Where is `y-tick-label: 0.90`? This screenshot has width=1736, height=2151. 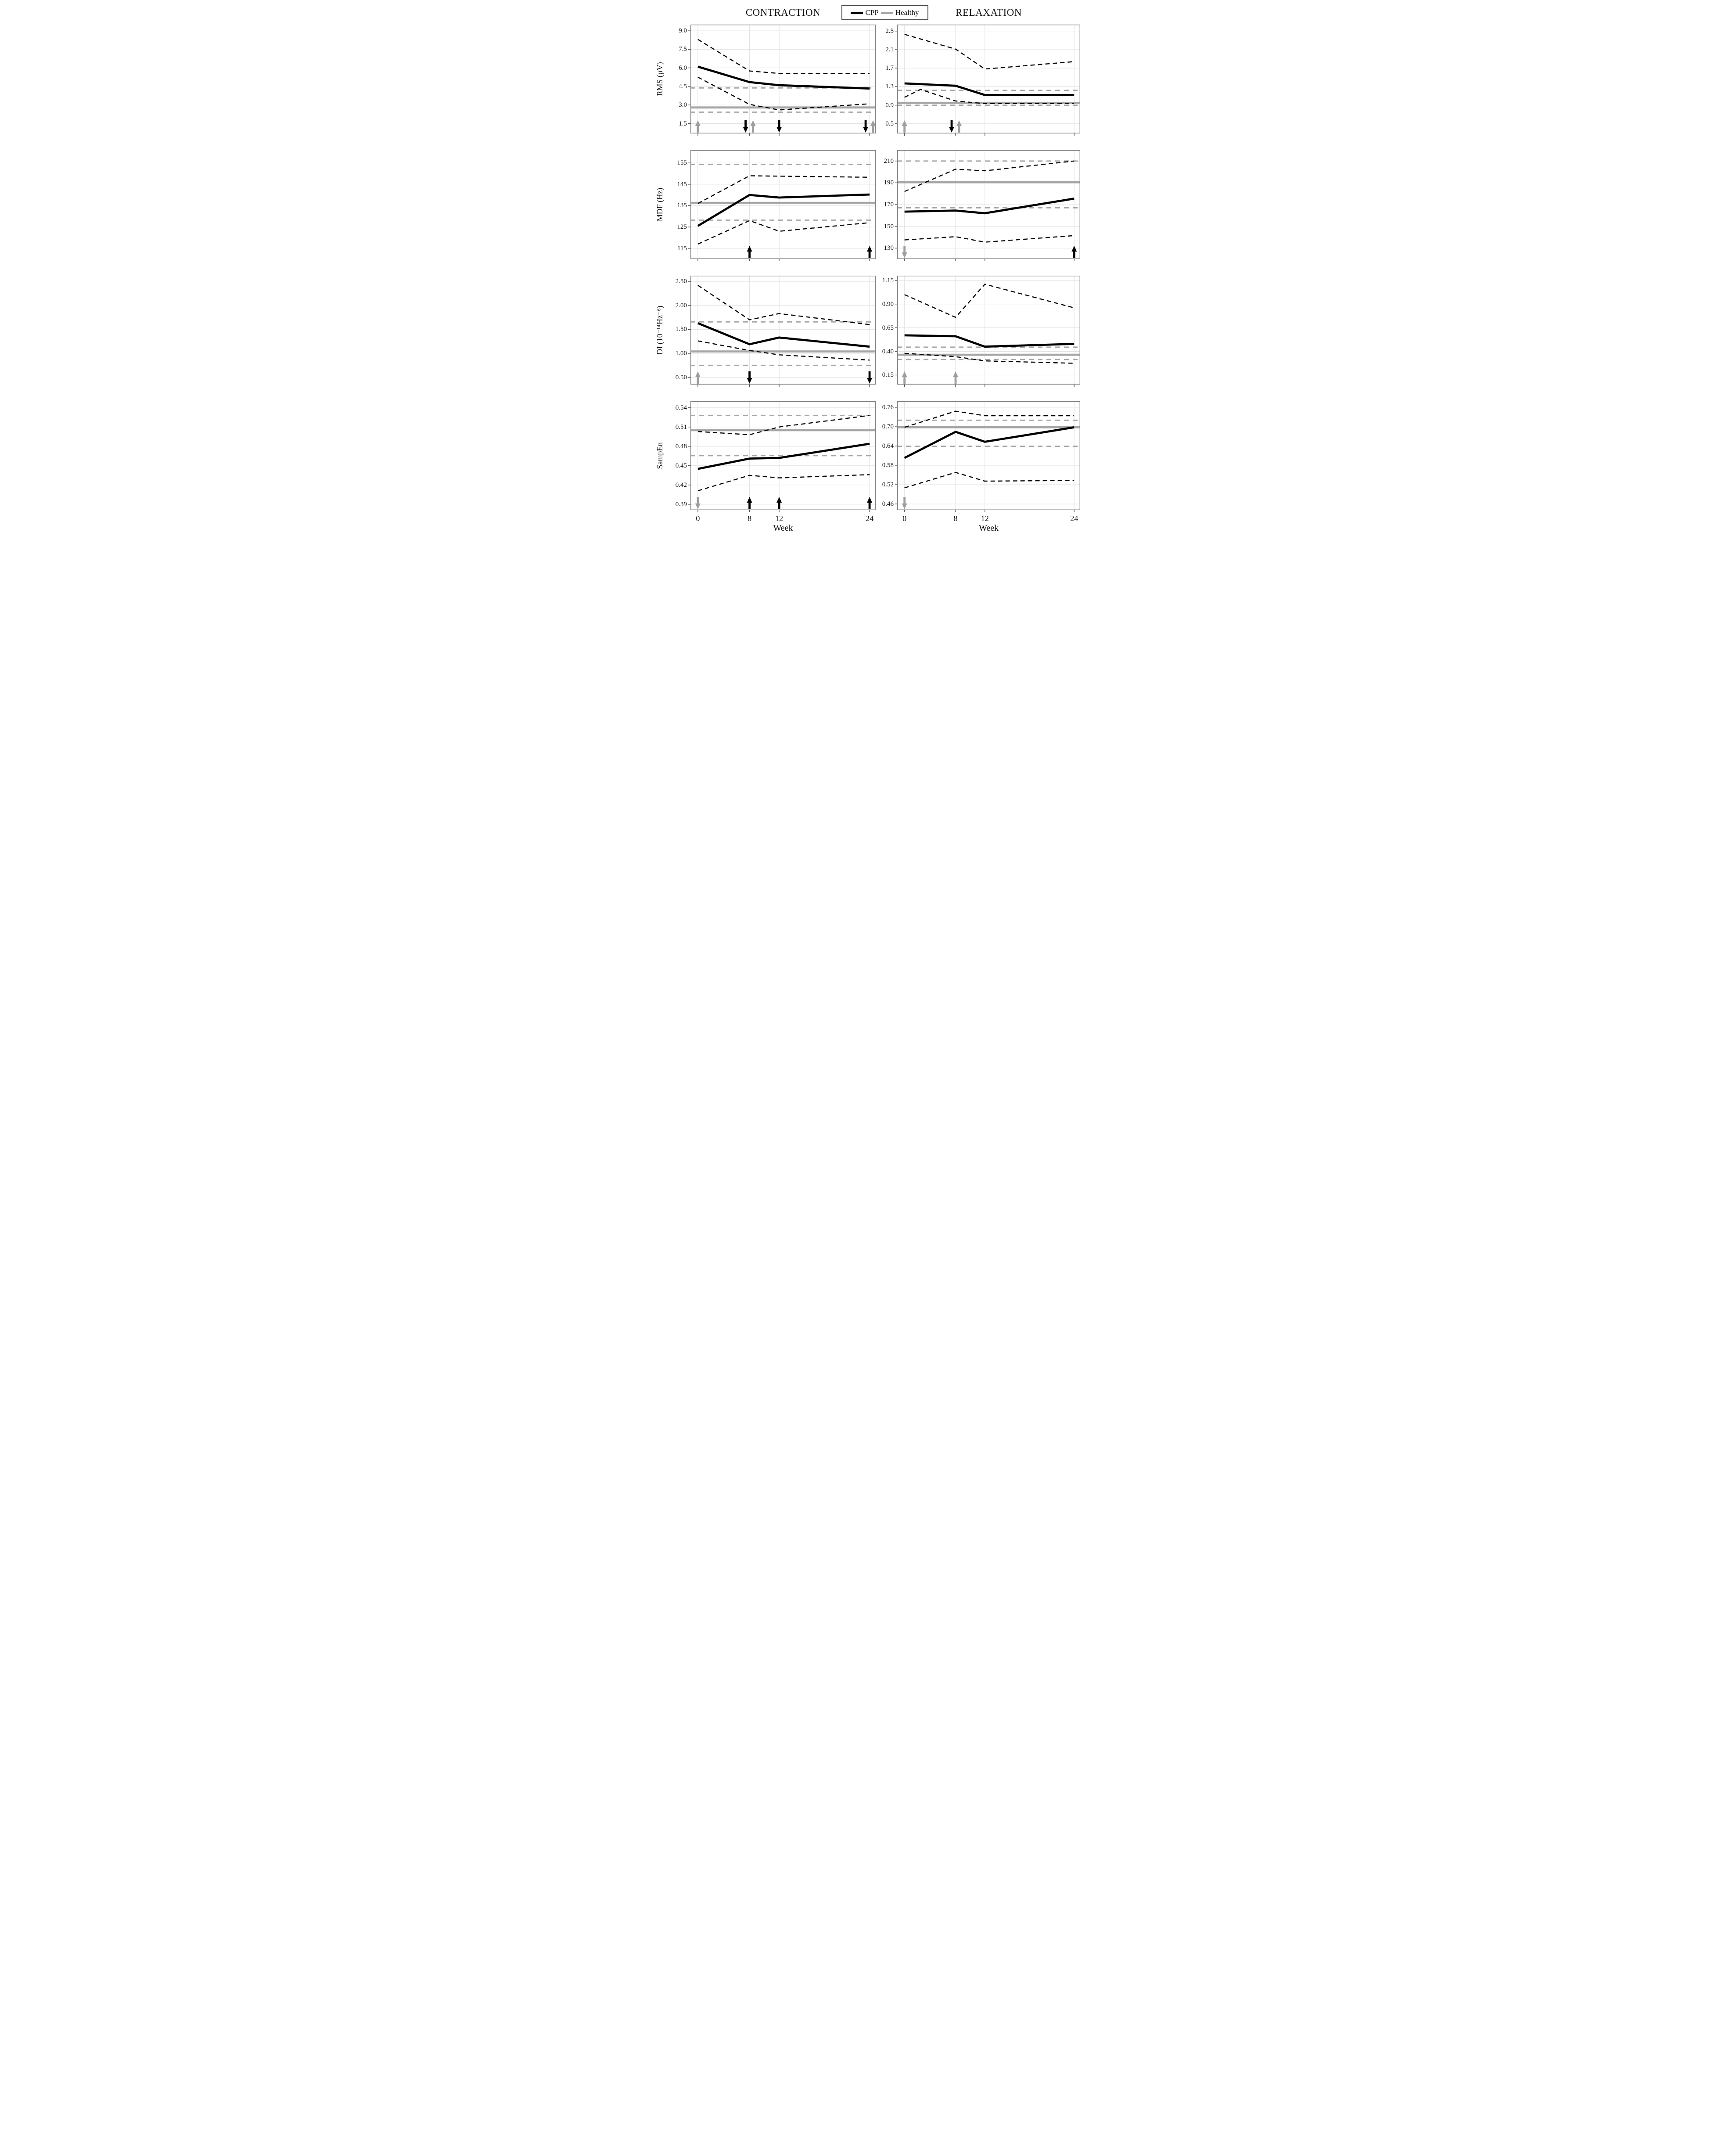
y-tick-label: 0.90 is located at coordinates (888, 304).